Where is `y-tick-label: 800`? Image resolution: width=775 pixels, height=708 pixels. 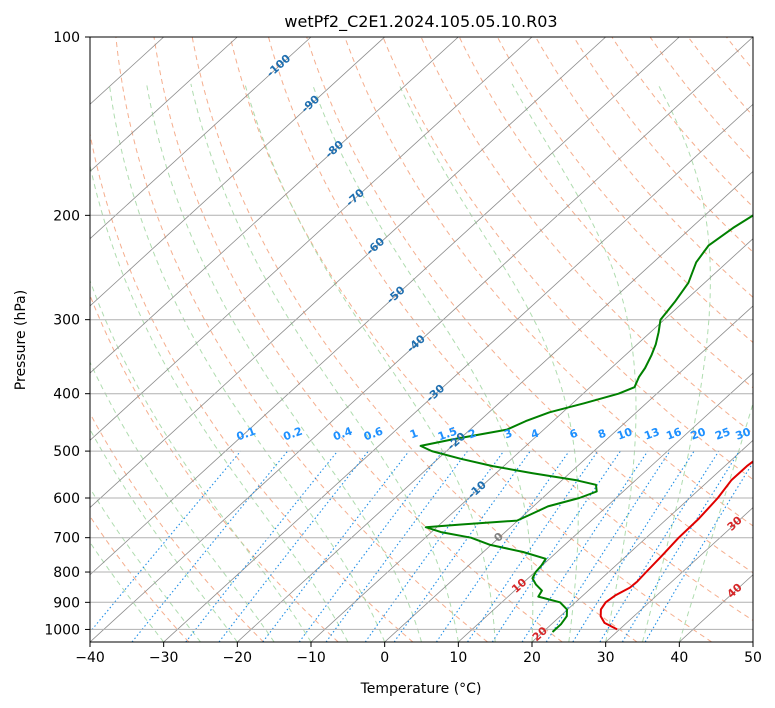 y-tick-label: 800 is located at coordinates (66, 573).